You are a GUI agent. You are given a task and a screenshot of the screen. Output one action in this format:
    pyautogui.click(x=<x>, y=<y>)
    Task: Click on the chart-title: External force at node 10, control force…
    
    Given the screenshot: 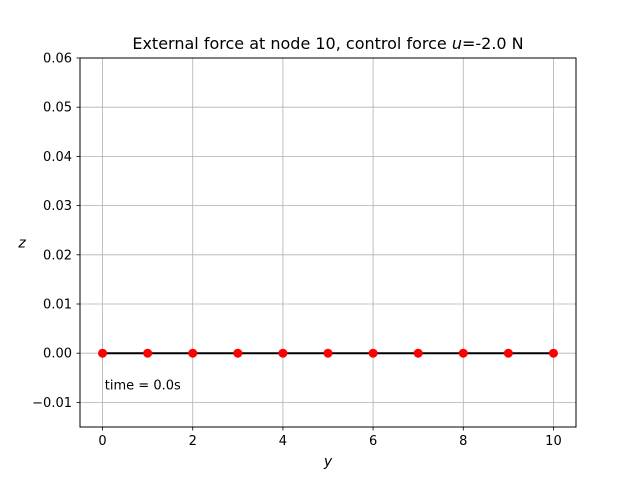 What is the action you would take?
    pyautogui.click(x=327, y=43)
    